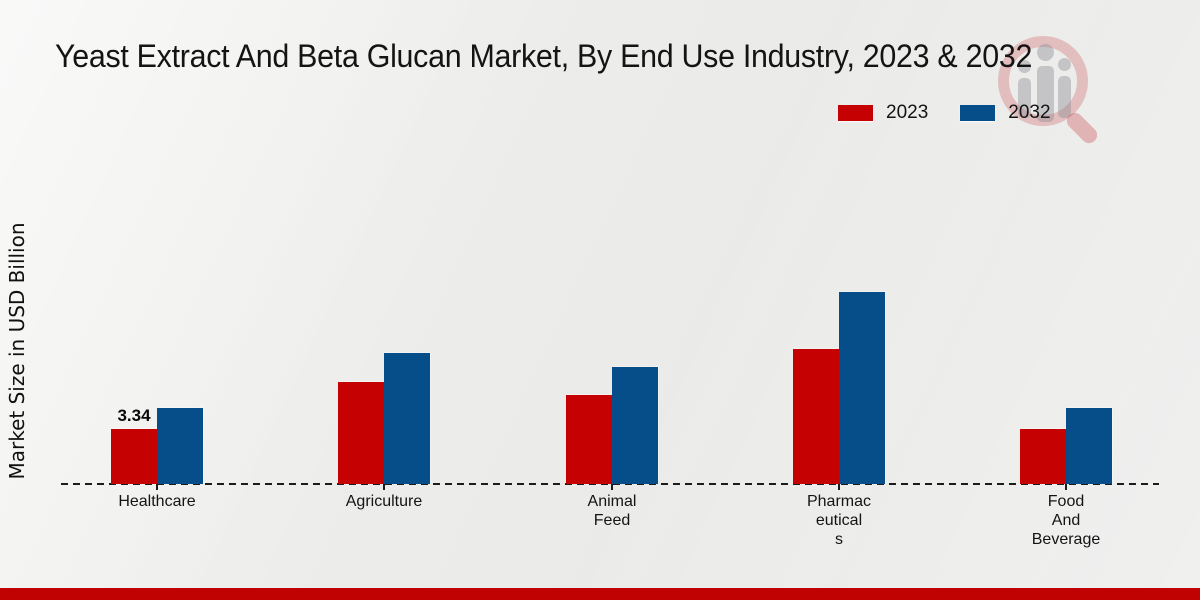 This screenshot has width=1200, height=600. What do you see at coordinates (1043, 456) in the screenshot?
I see `bar-2023-food-and-beverage` at bounding box center [1043, 456].